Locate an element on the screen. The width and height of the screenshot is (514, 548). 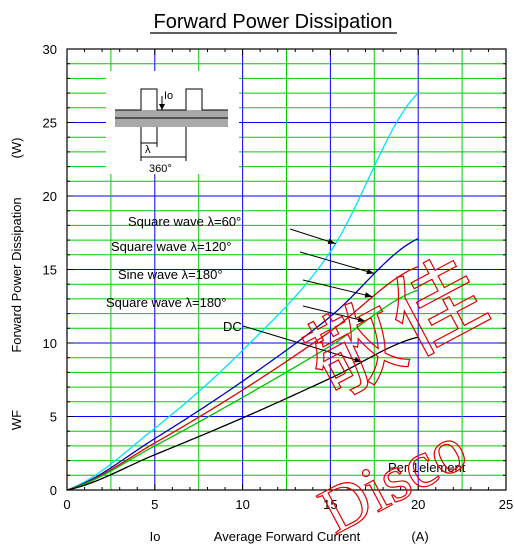
y-tick-label: 25 is located at coordinates (50, 123).